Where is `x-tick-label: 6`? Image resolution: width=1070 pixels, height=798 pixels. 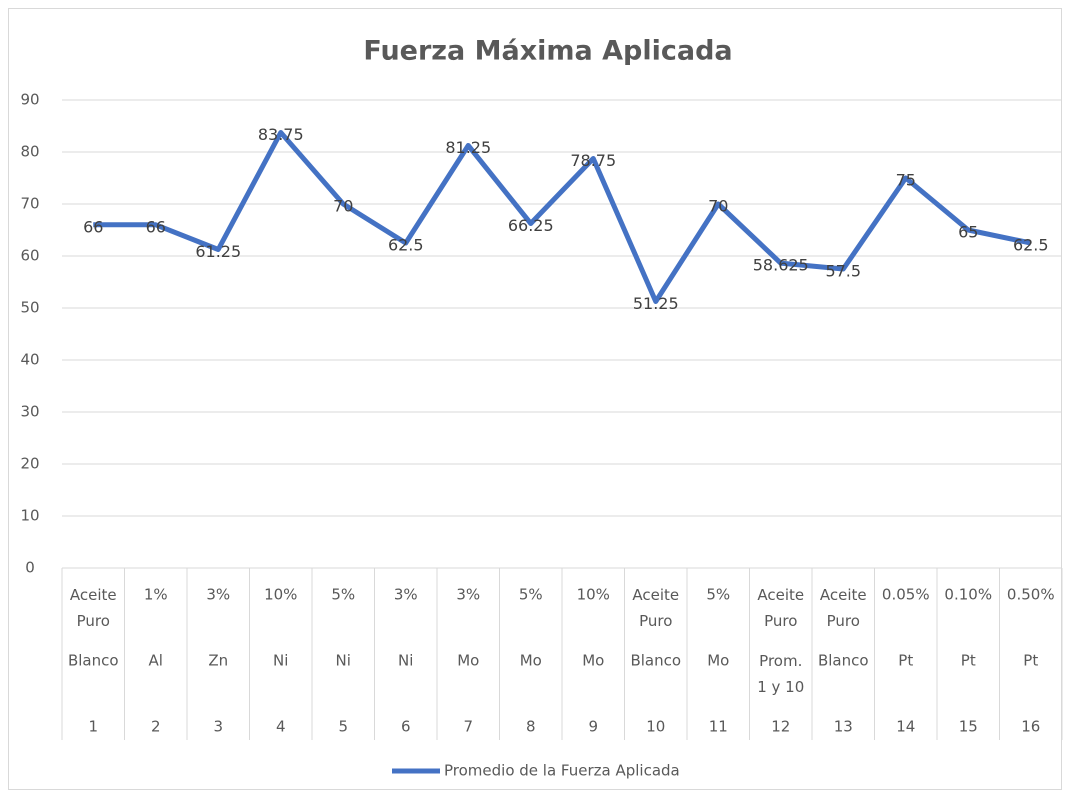 x-tick-label: 6 is located at coordinates (406, 727).